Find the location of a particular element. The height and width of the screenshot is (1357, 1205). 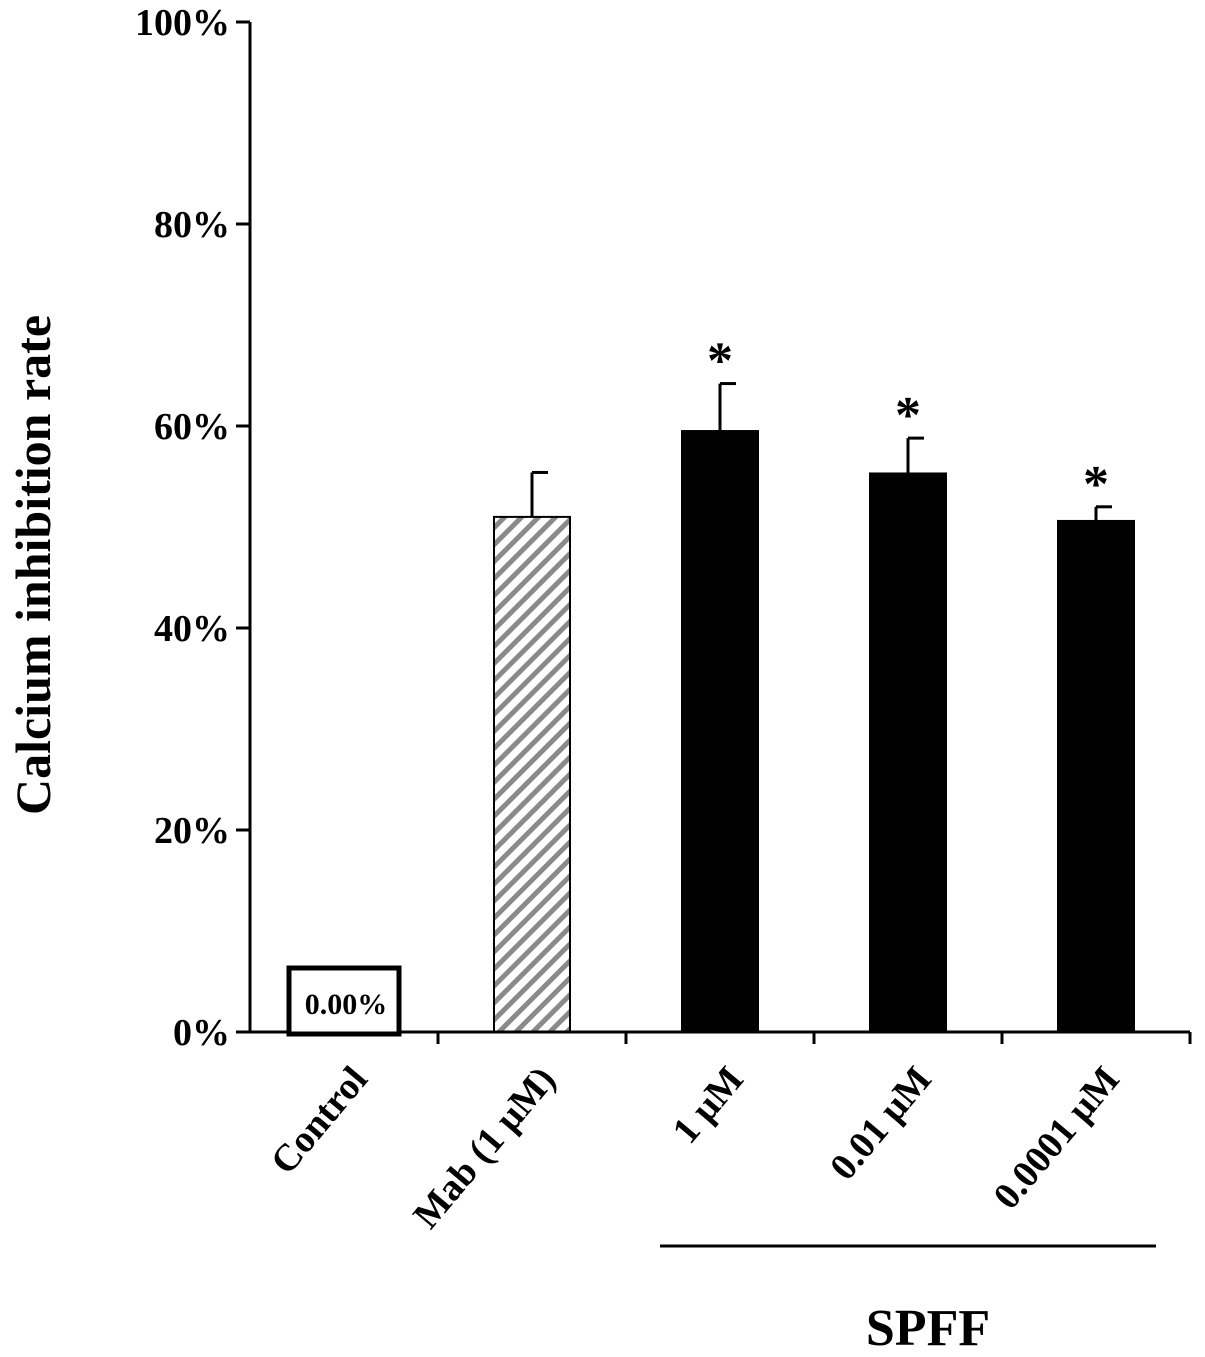

category-label: 1 μM is located at coordinates (707, 1105).